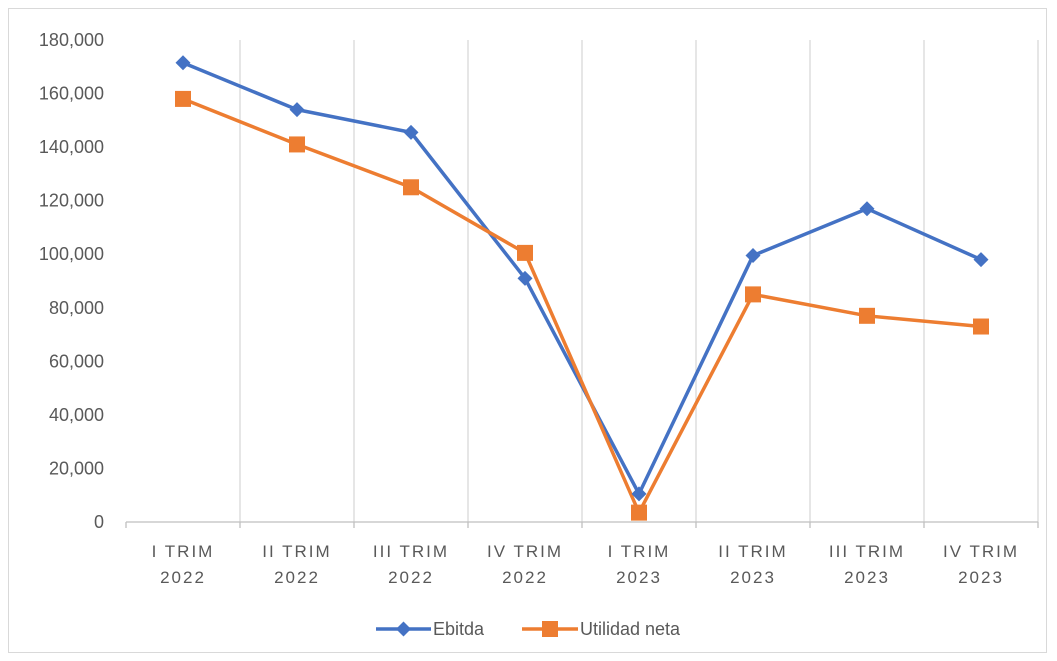 The height and width of the screenshot is (661, 1057). I want to click on y-tick-label: 180,000, so click(71, 40).